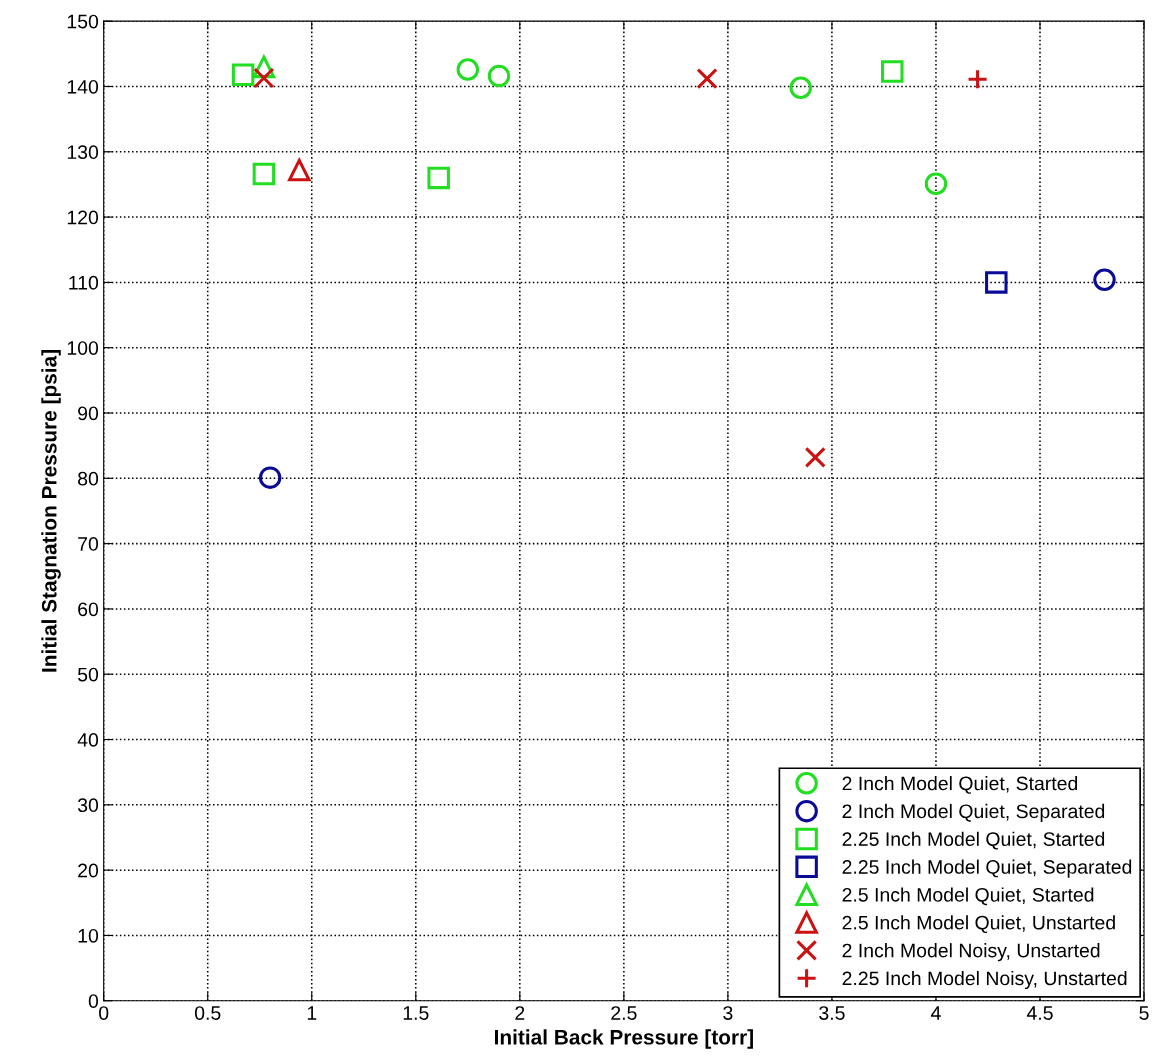 Image resolution: width=1165 pixels, height=1059 pixels. What do you see at coordinates (624, 1039) in the screenshot?
I see `x-axis-title: Initial Back Pressure [torr]` at bounding box center [624, 1039].